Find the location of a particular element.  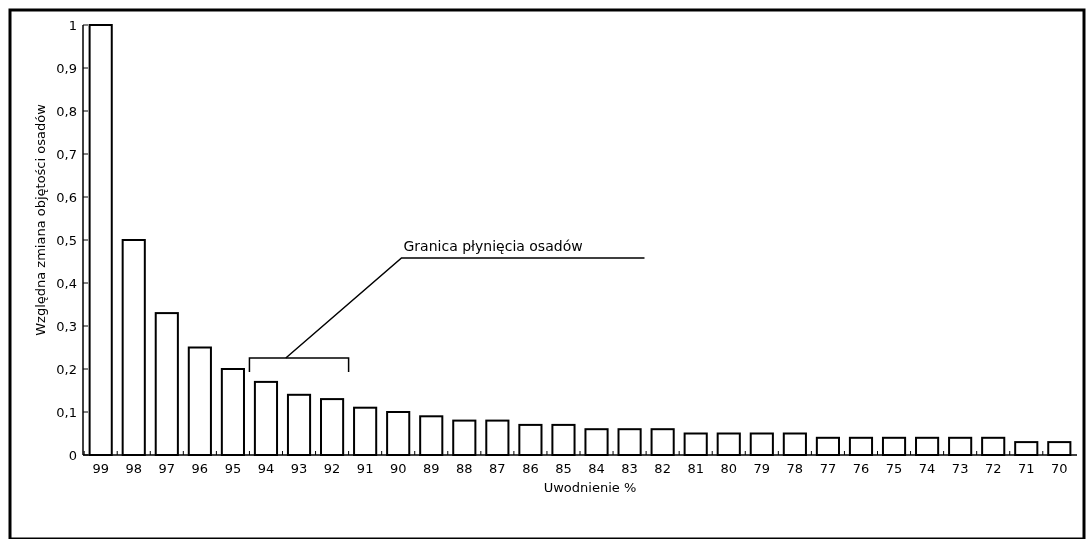

x-tick-label: 83 is located at coordinates (629, 468).